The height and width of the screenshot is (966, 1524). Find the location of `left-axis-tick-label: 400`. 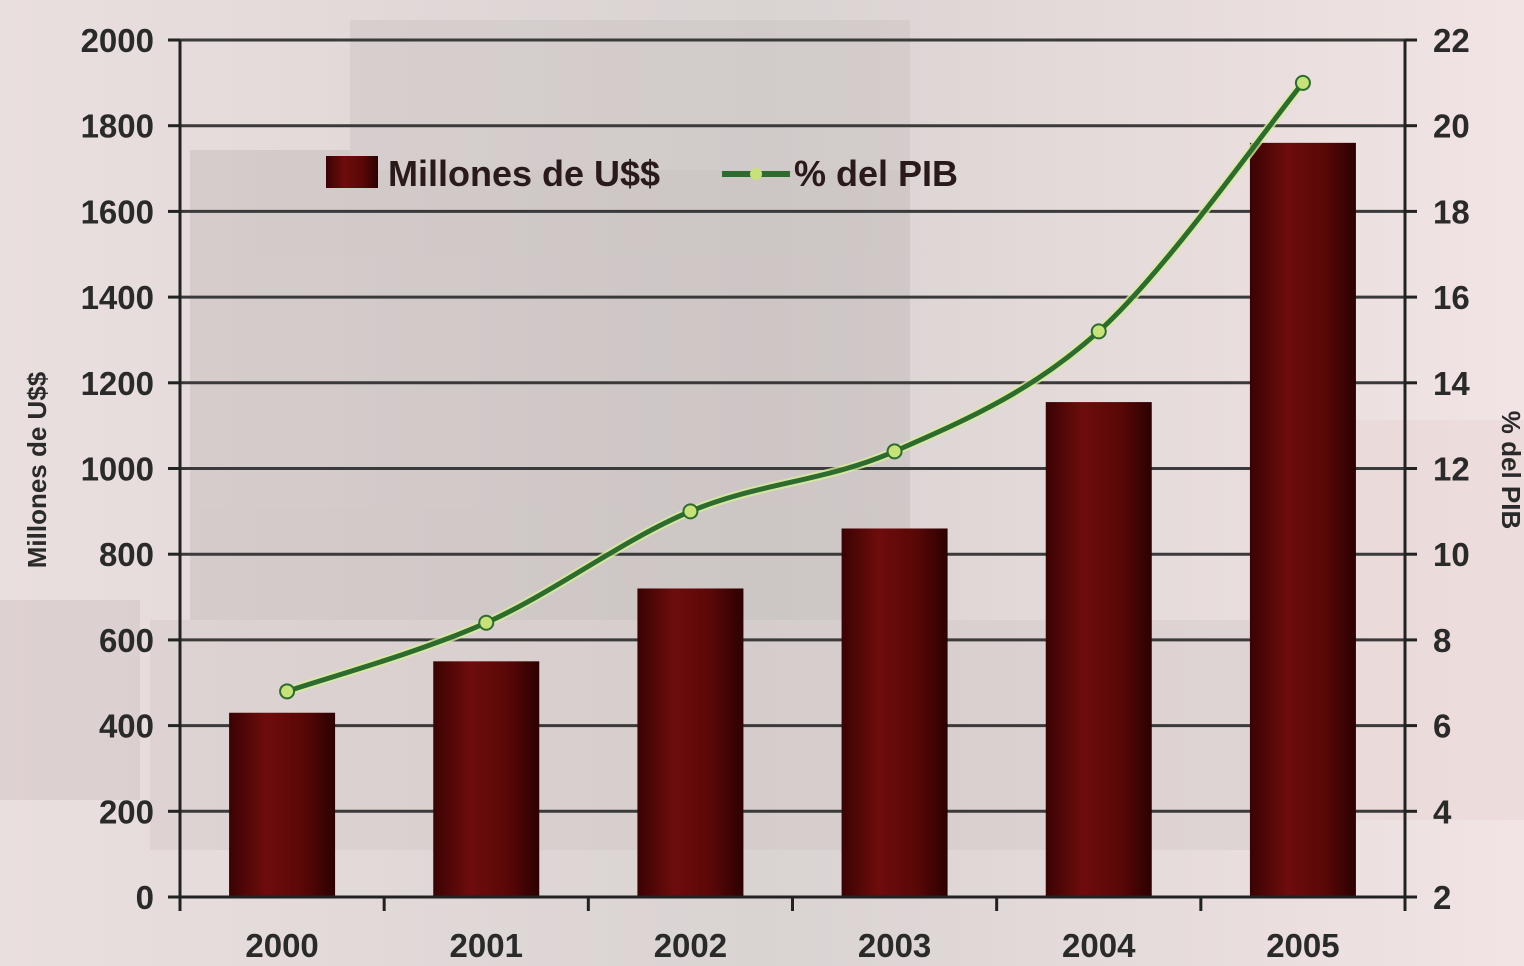

left-axis-tick-label: 400 is located at coordinates (126, 726).